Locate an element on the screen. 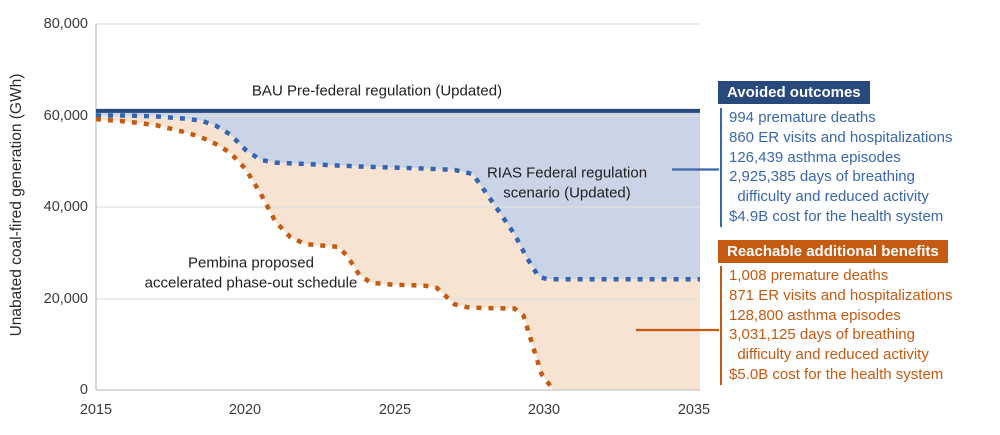 The width and height of the screenshot is (1000, 435). avoided-outcomes-header: Avoided outcomes is located at coordinates (794, 92).